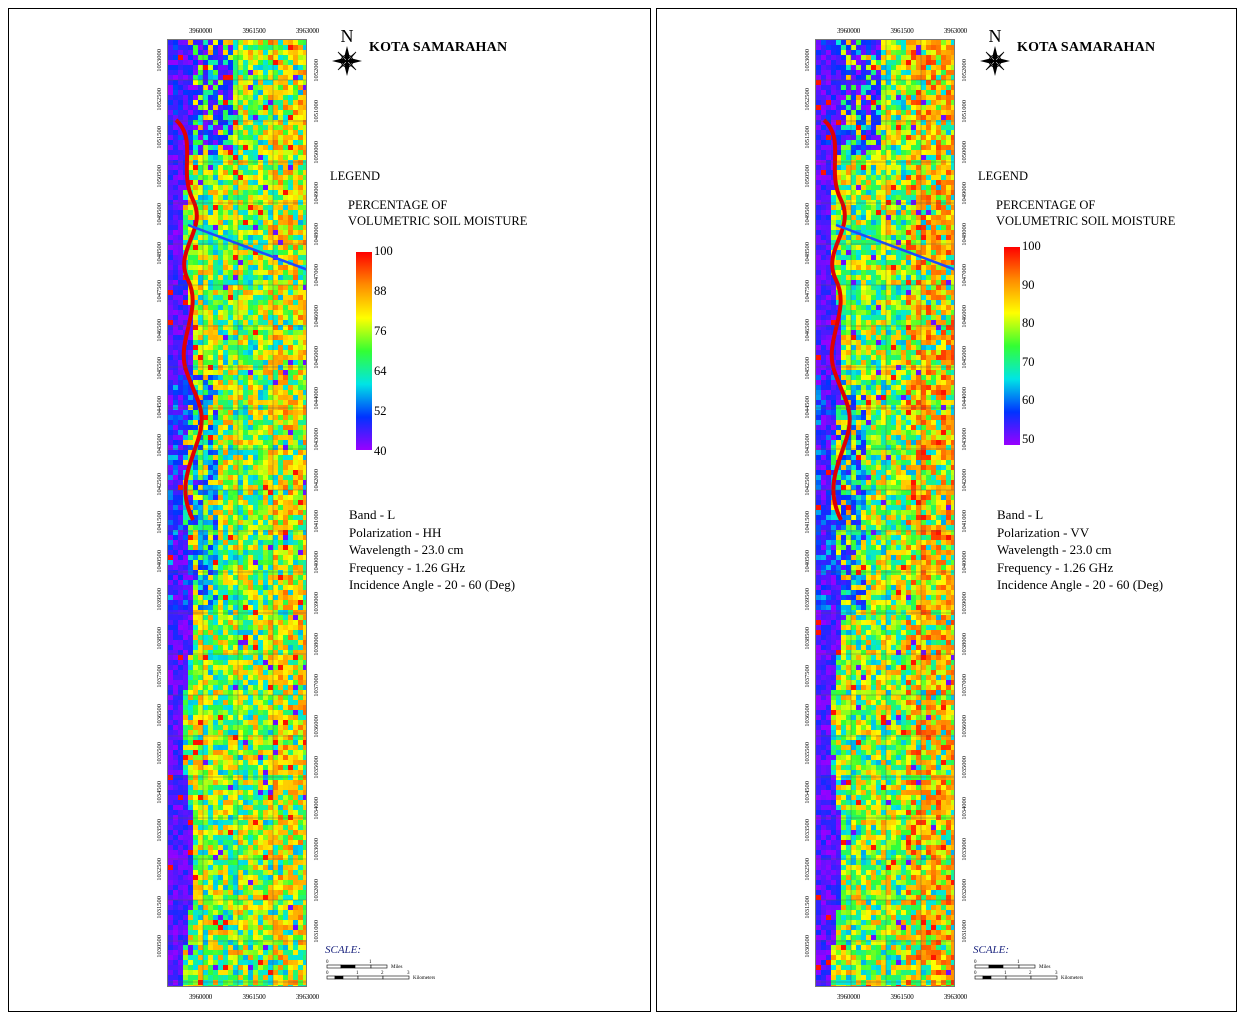  Describe the element at coordinates (316, 480) in the screenshot. I see `right-coord: 1042000` at that location.